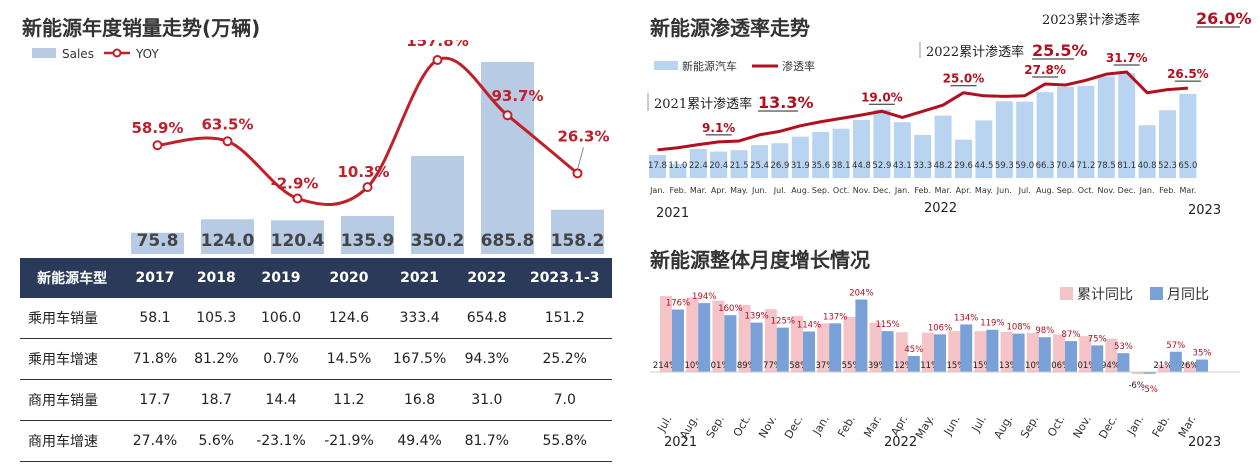 The width and height of the screenshot is (1260, 464). I want to click on month-tick-label: Jun., so click(952, 425).